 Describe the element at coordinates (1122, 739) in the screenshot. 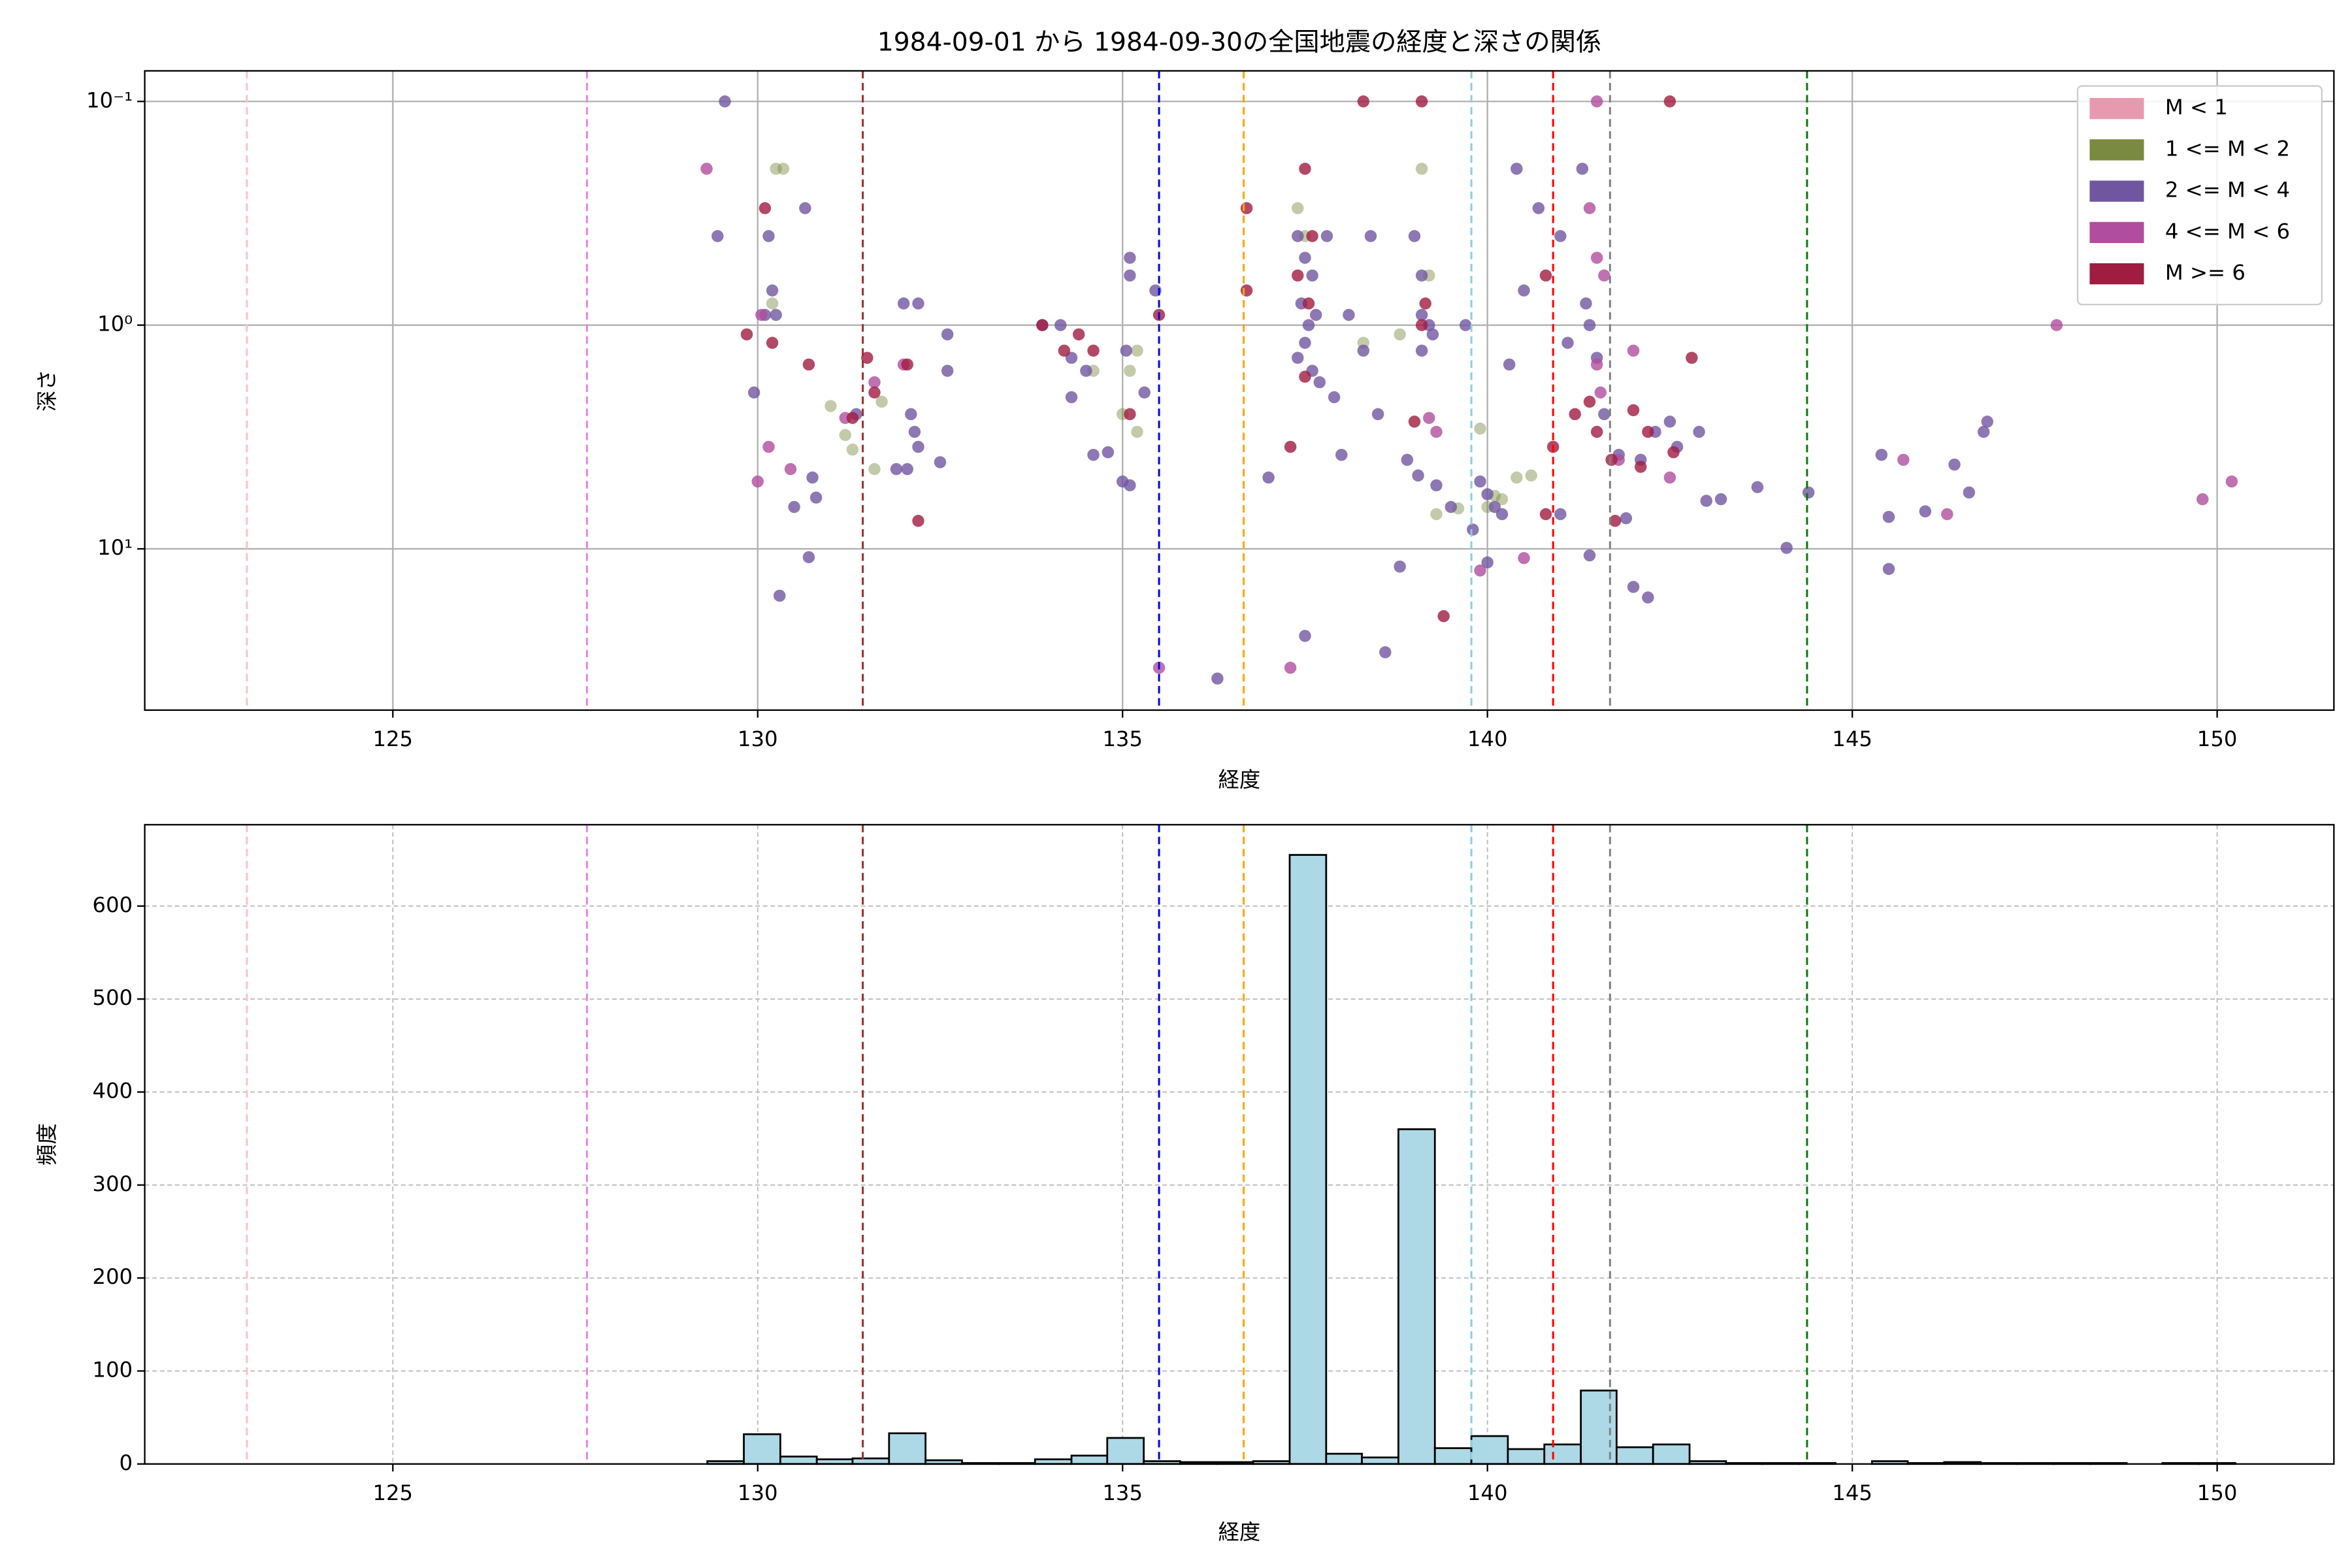

I see `x-tick-label: 135` at that location.